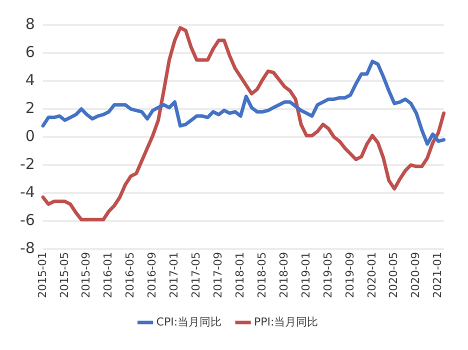  I want to click on y-tick-label: -2, so click(27, 163).